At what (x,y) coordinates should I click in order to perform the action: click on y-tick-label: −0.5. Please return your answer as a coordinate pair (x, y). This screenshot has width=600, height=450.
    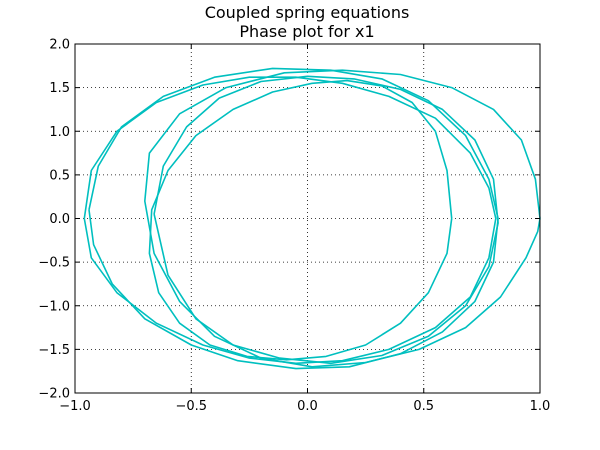
    Looking at the image, I should click on (54, 263).